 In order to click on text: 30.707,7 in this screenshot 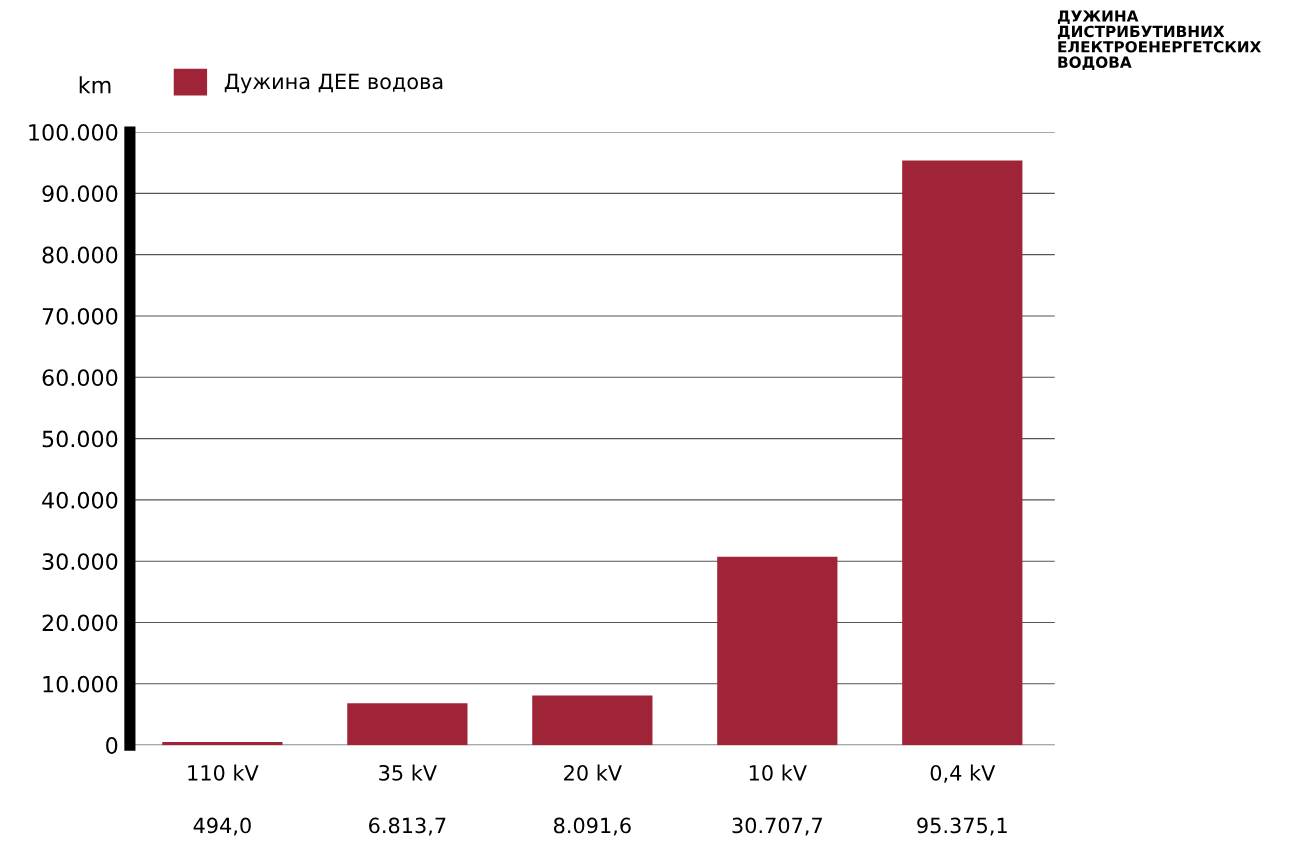, I will do `click(777, 826)`.